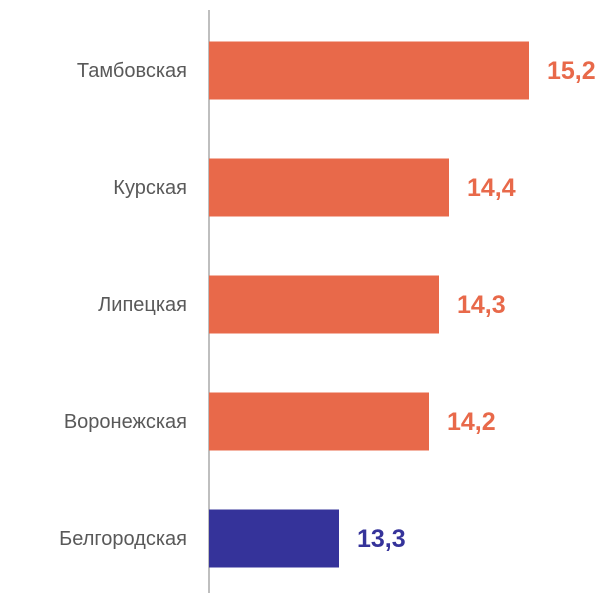 The image size is (611, 593). I want to click on value-label: 14,2, so click(471, 422).